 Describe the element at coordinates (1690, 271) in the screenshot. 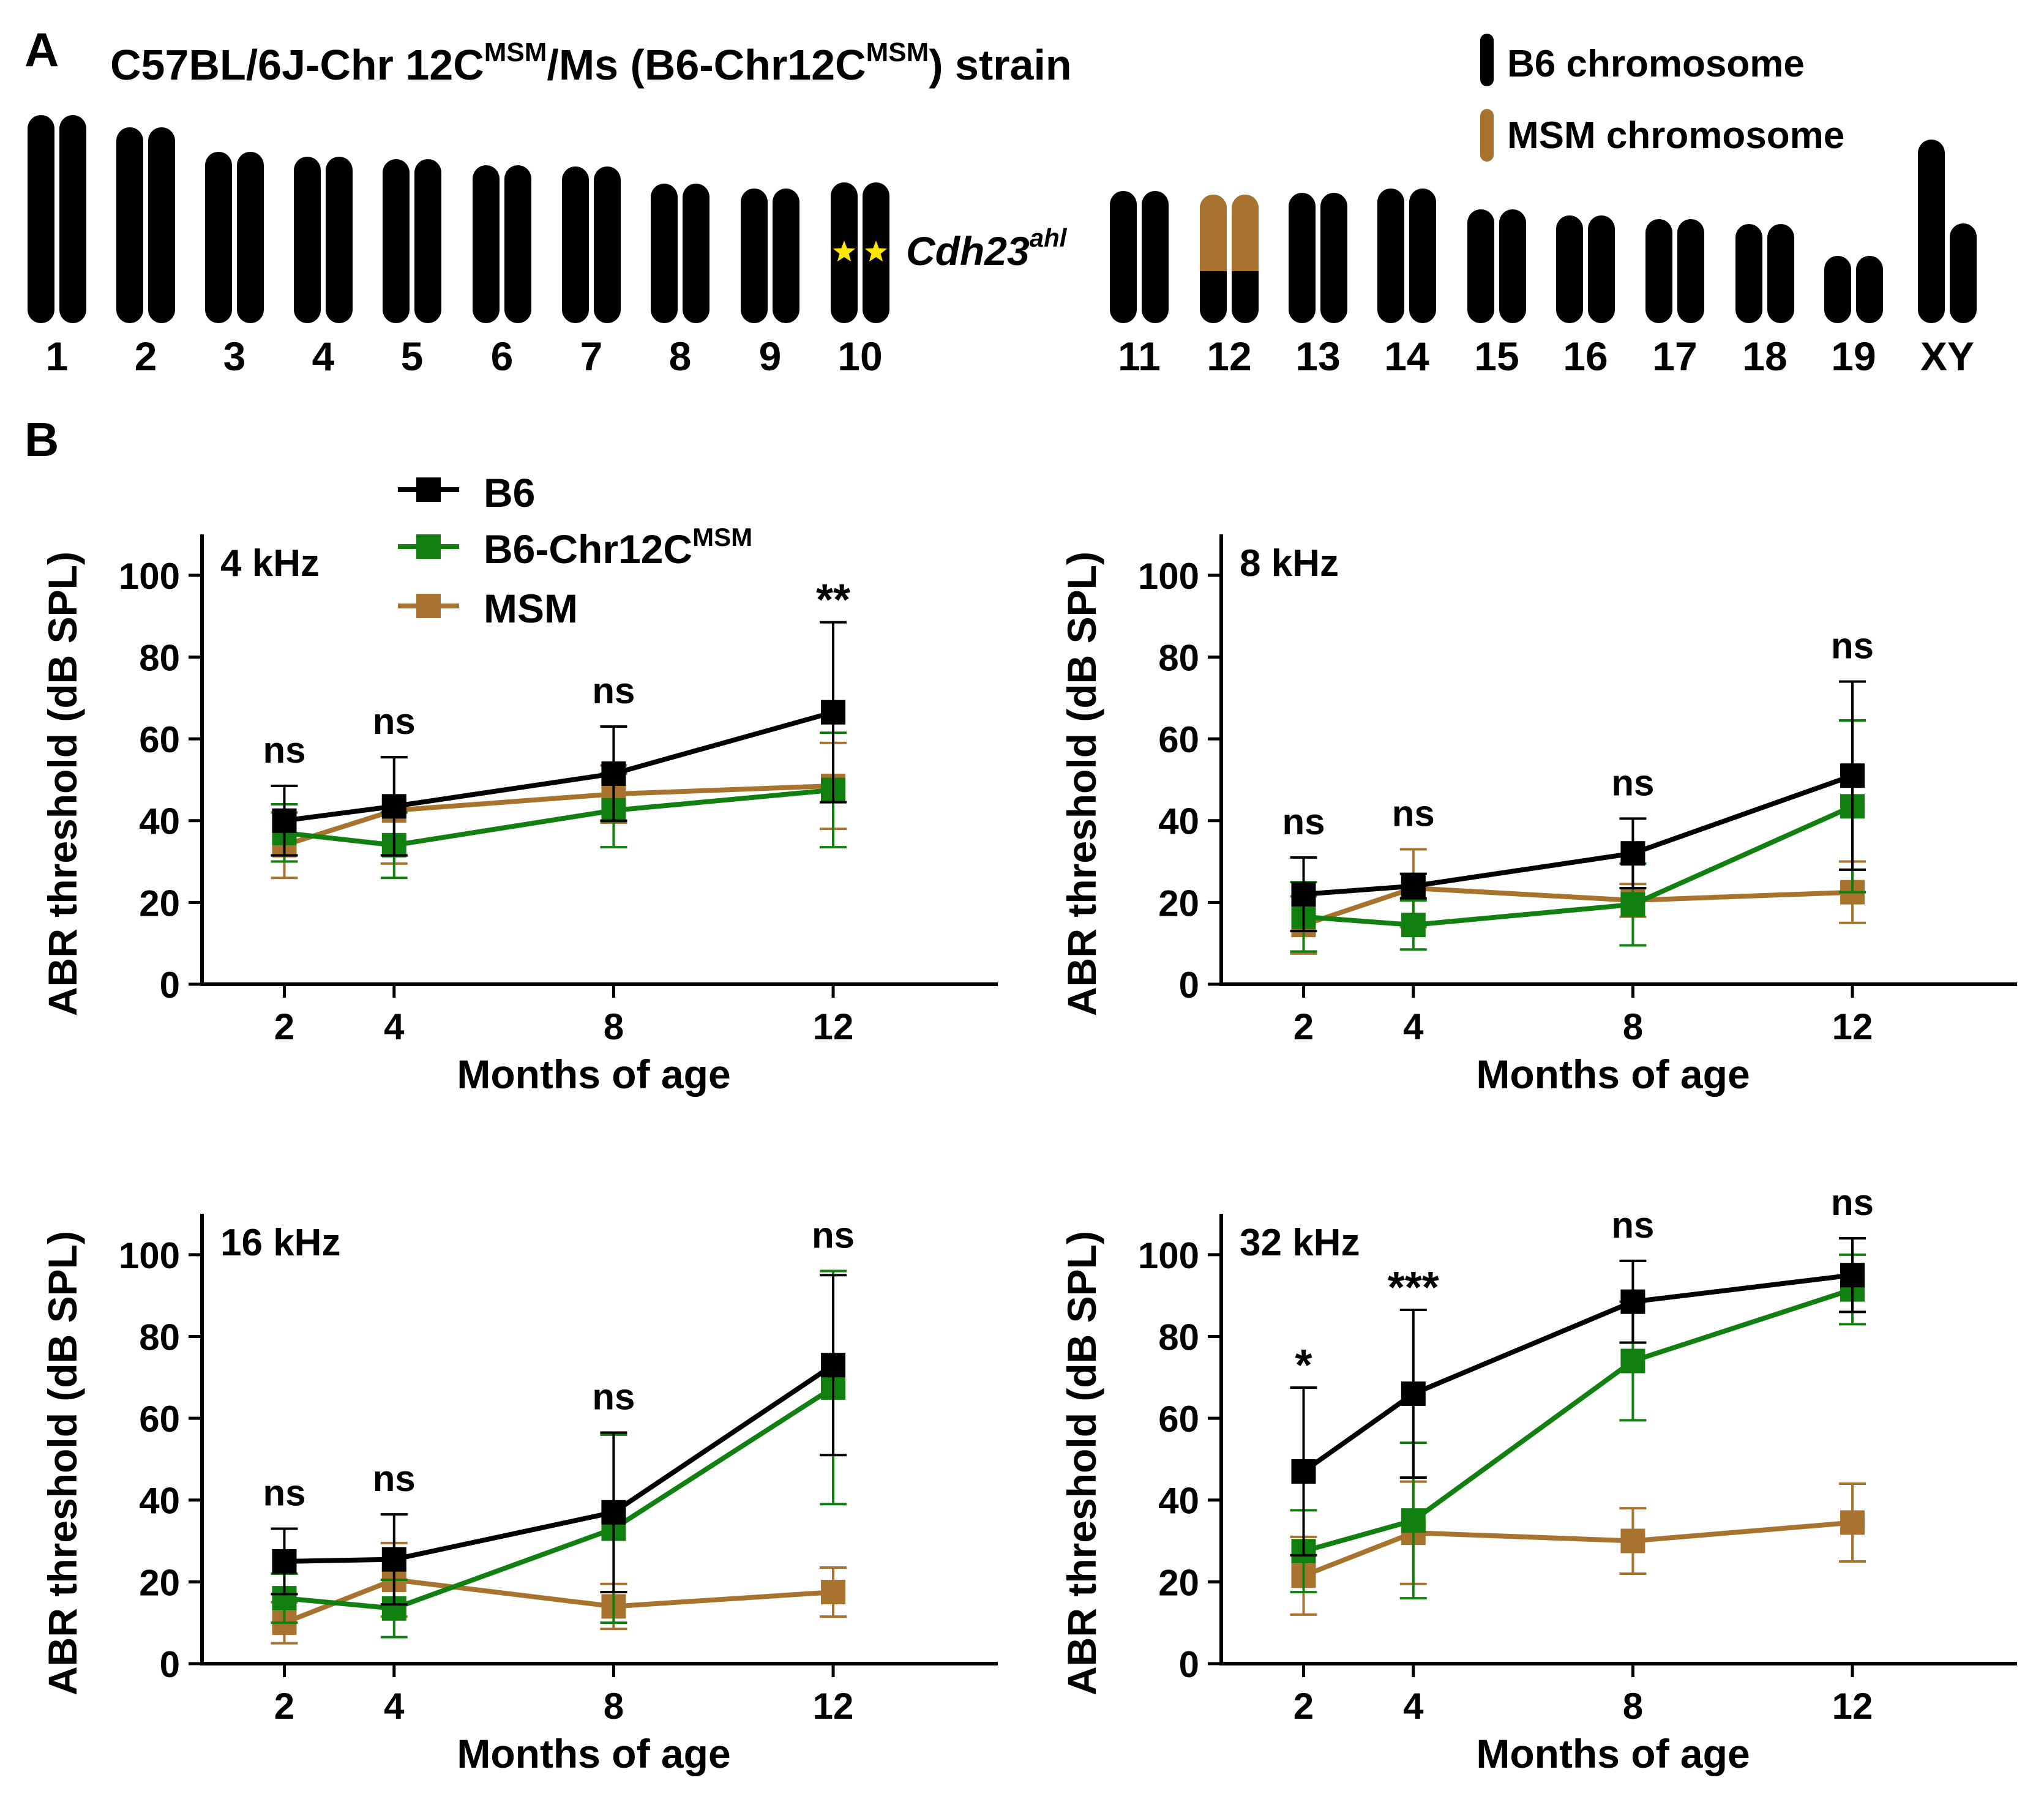

I see `chromosome-17-b` at that location.